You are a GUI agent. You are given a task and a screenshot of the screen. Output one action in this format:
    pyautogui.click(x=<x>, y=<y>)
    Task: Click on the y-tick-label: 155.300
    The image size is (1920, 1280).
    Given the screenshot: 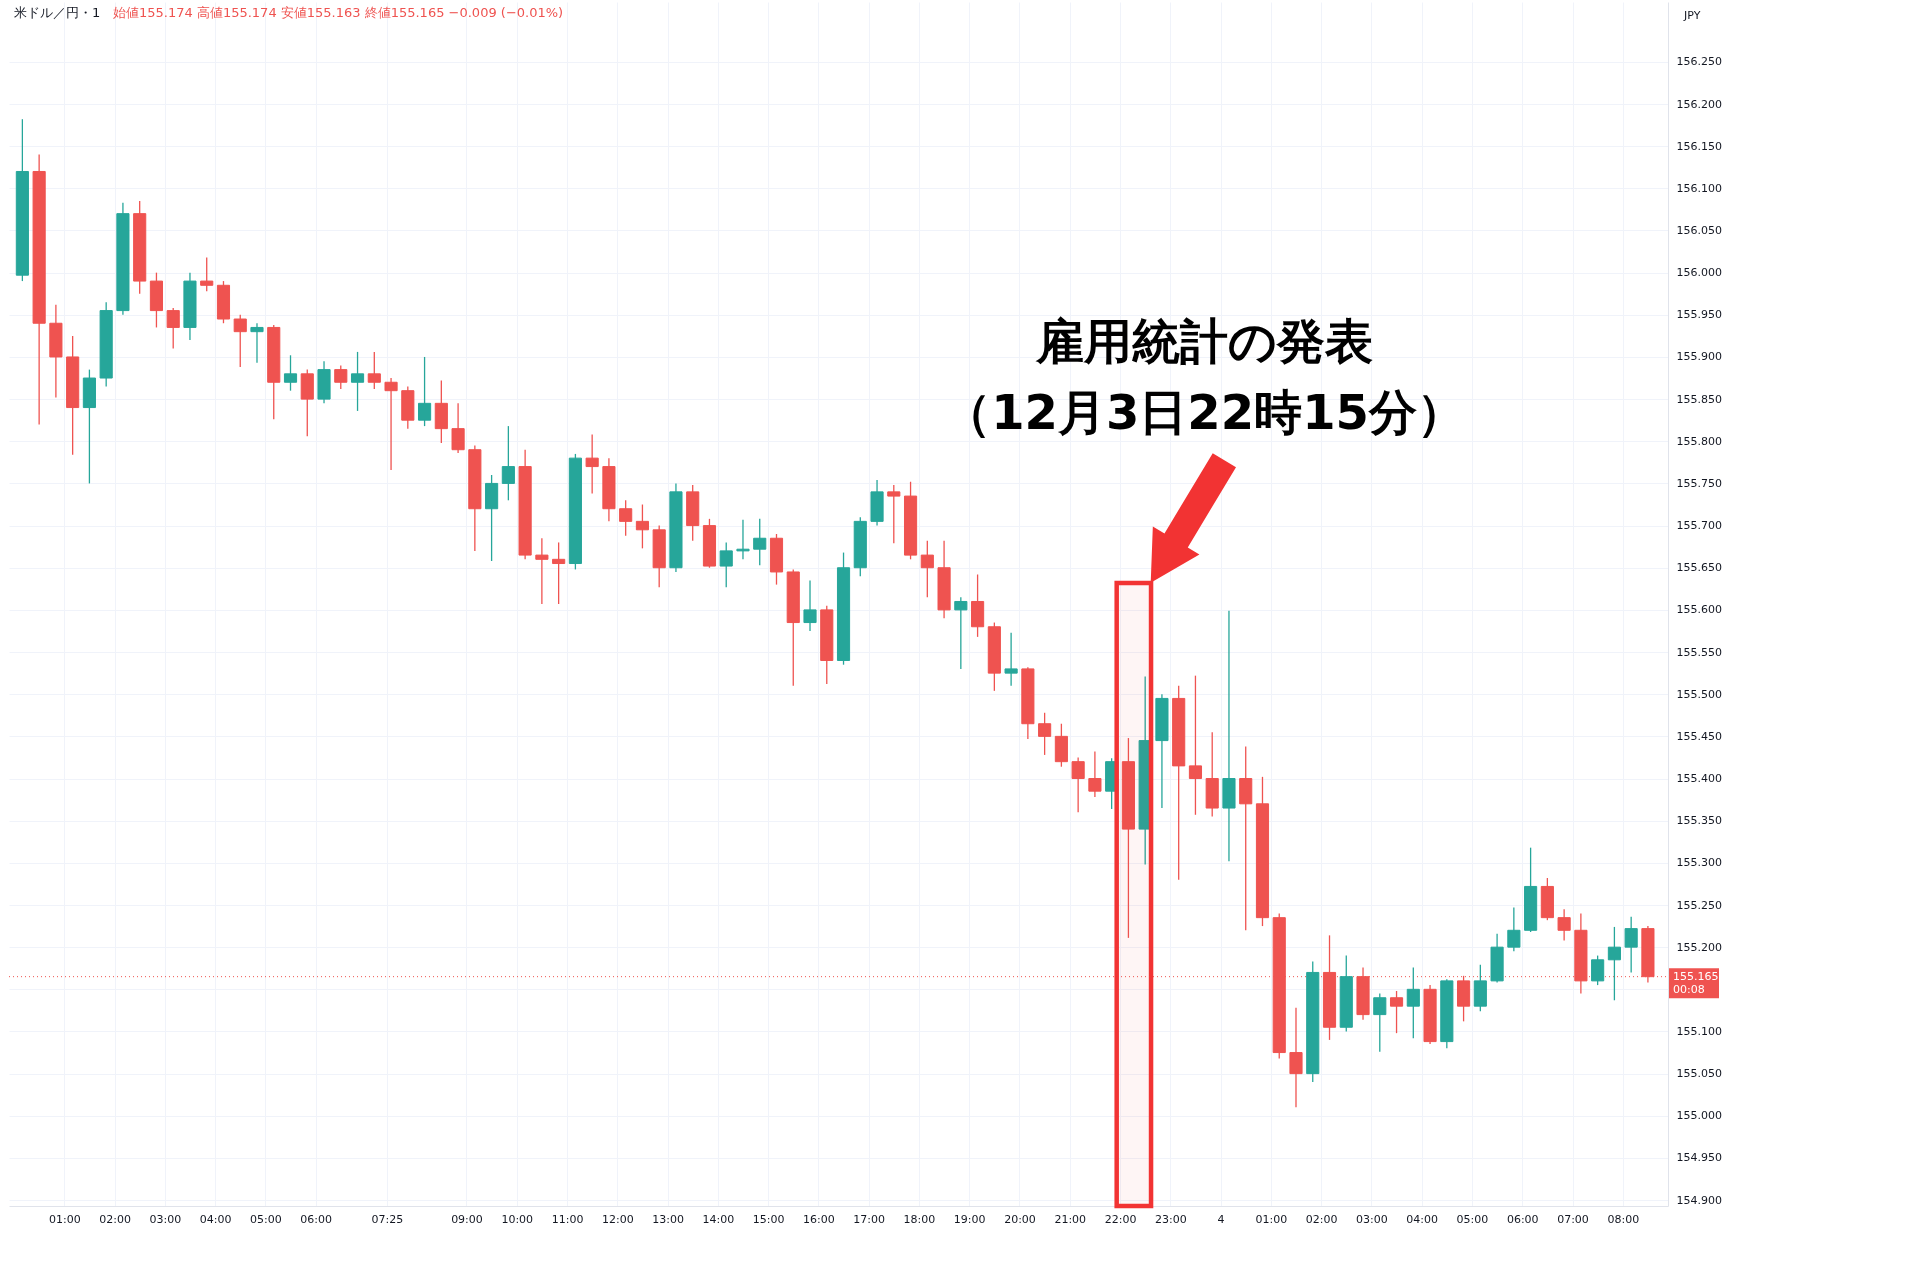 What is the action you would take?
    pyautogui.click(x=1699, y=863)
    